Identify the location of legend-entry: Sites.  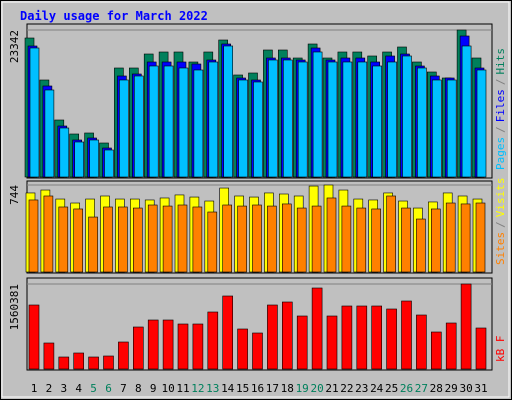
(500, 248).